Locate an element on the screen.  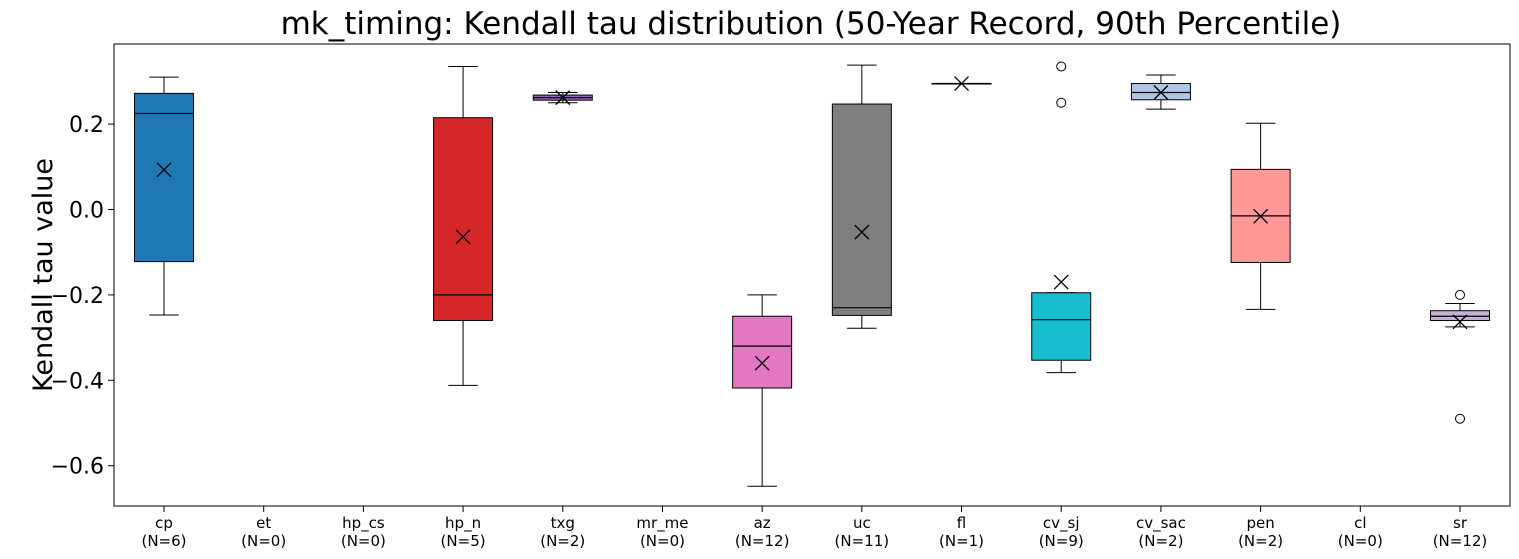
x-tick-label: et is located at coordinates (263, 523).